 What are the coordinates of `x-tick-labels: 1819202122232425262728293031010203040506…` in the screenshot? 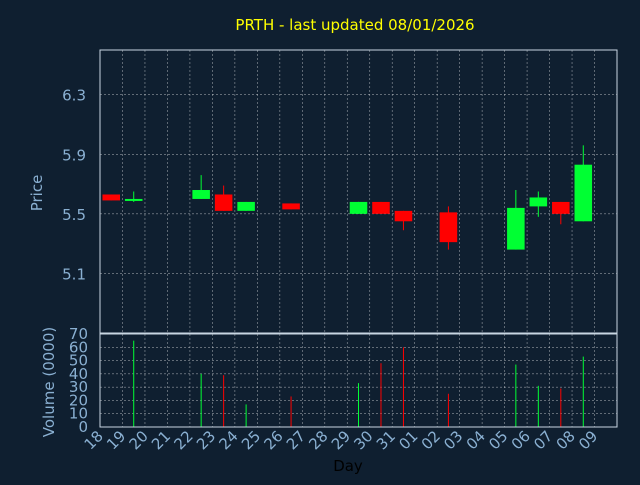 It's located at (341, 440).